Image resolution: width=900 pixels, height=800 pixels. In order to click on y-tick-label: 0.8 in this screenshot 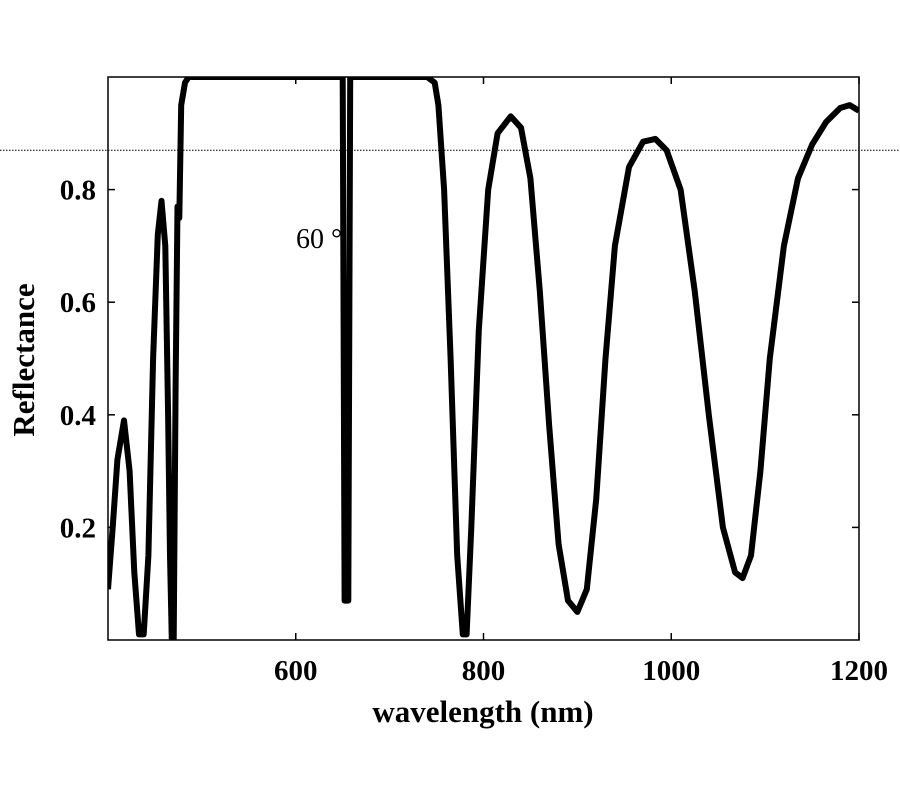, I will do `click(78, 191)`.